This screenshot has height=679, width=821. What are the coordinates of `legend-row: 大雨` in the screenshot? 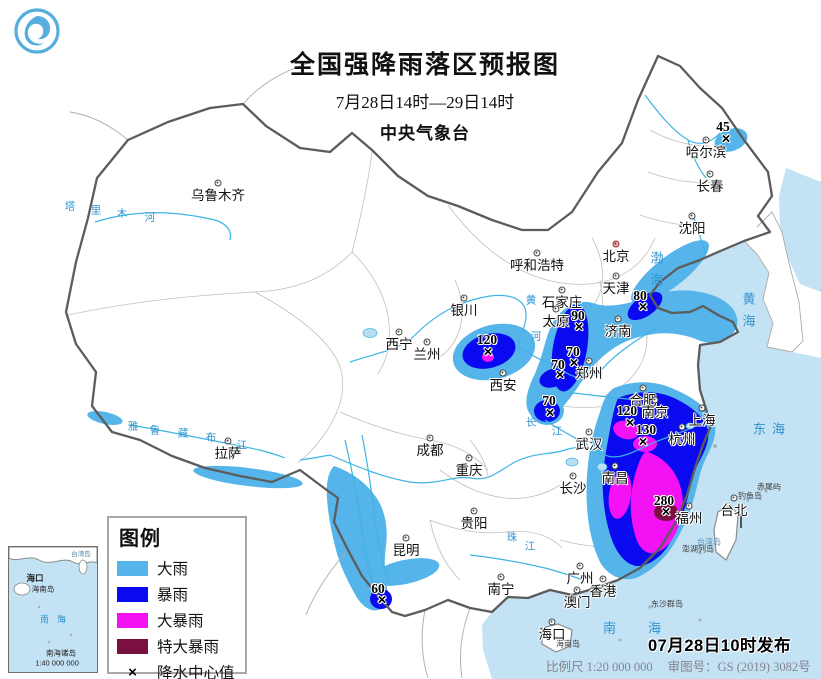 It's located at (181, 568).